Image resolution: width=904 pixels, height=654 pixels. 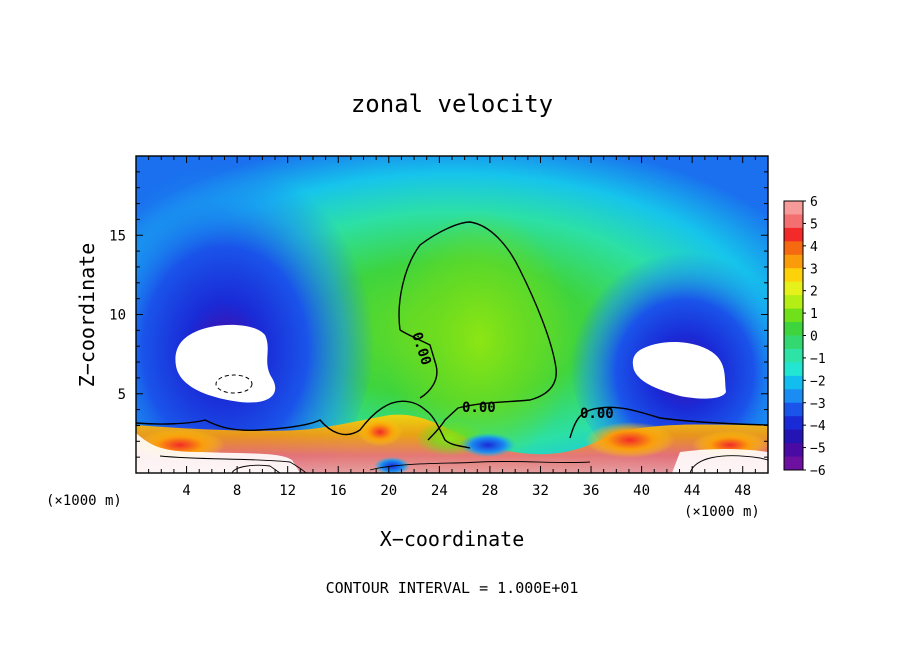 I want to click on hot-spot-right, so click(x=630, y=440).